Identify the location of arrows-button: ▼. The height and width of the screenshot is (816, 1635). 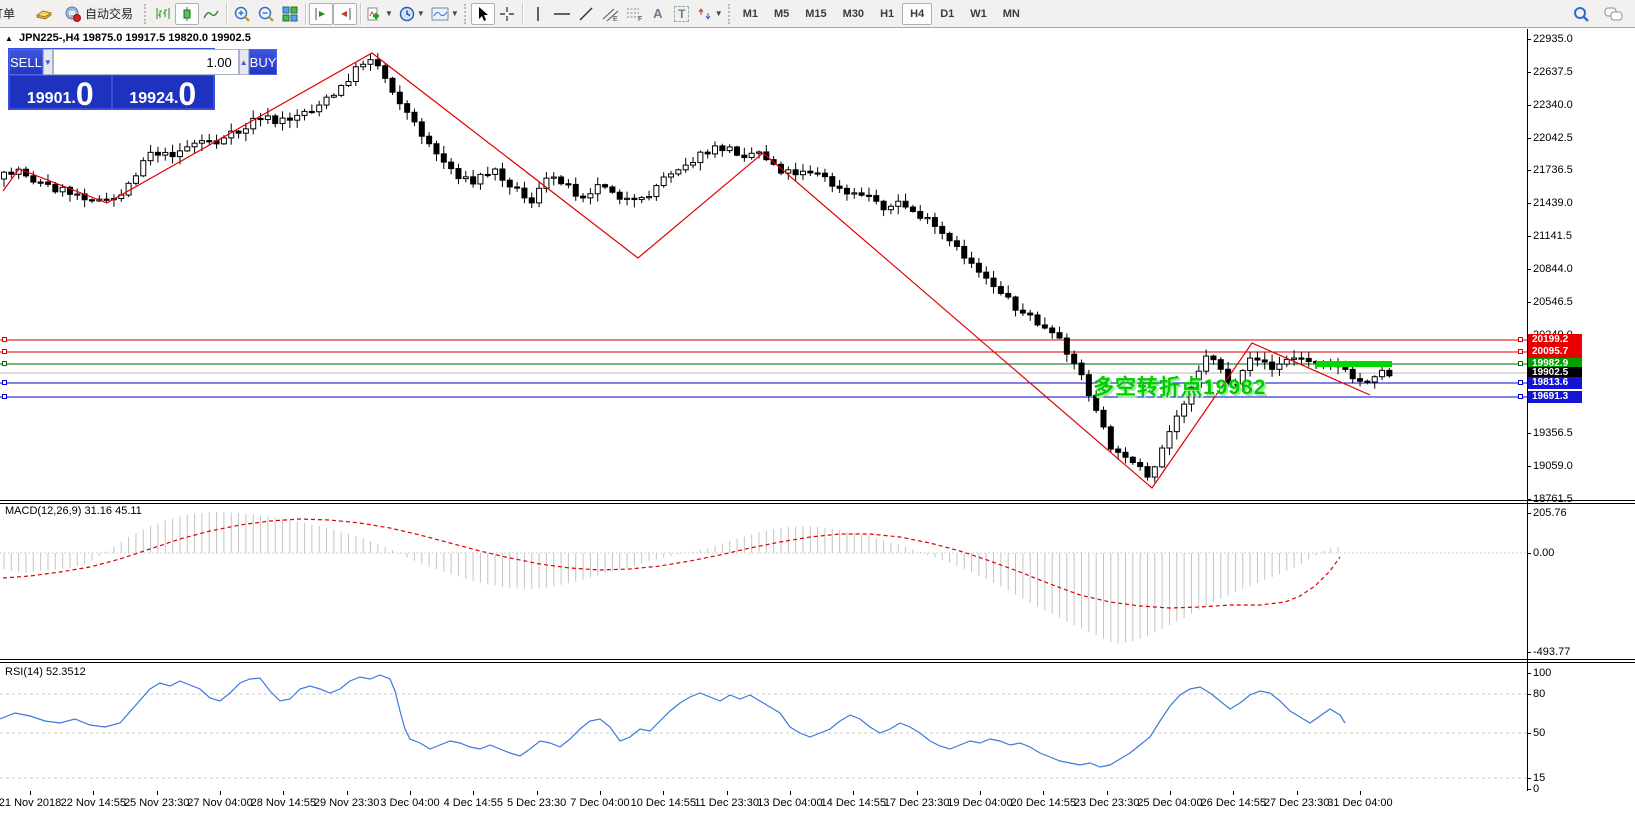
(710, 14).